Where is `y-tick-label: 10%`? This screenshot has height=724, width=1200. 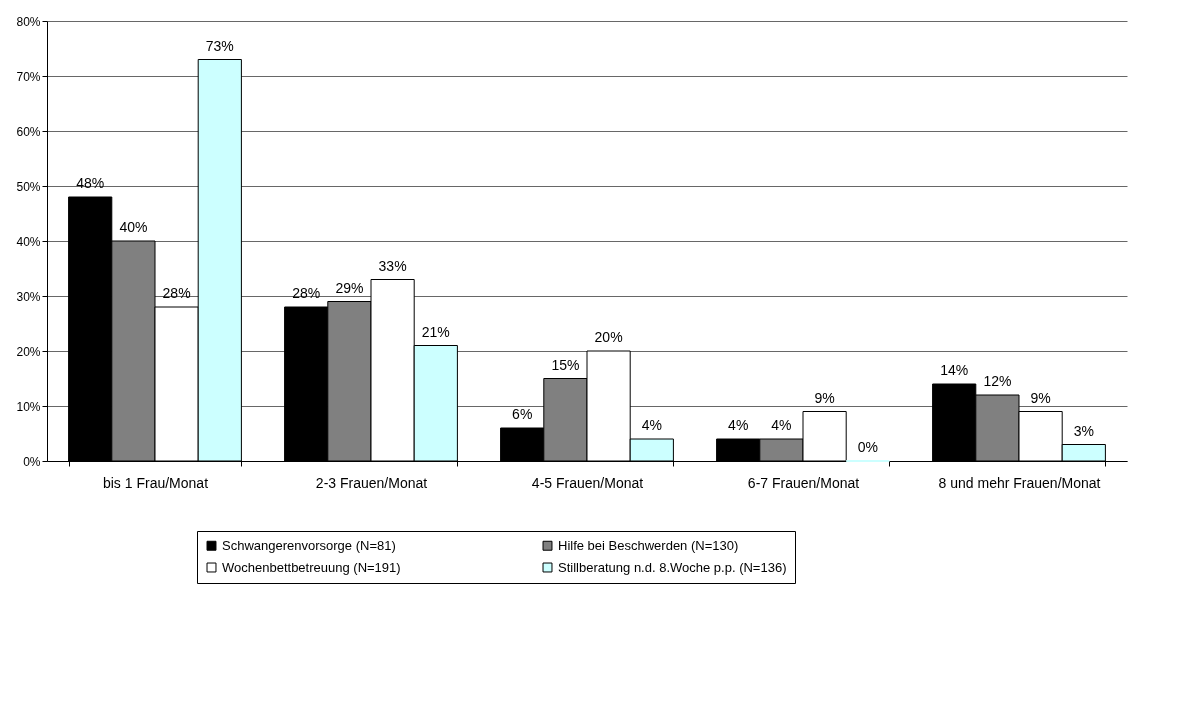 y-tick-label: 10% is located at coordinates (28, 406).